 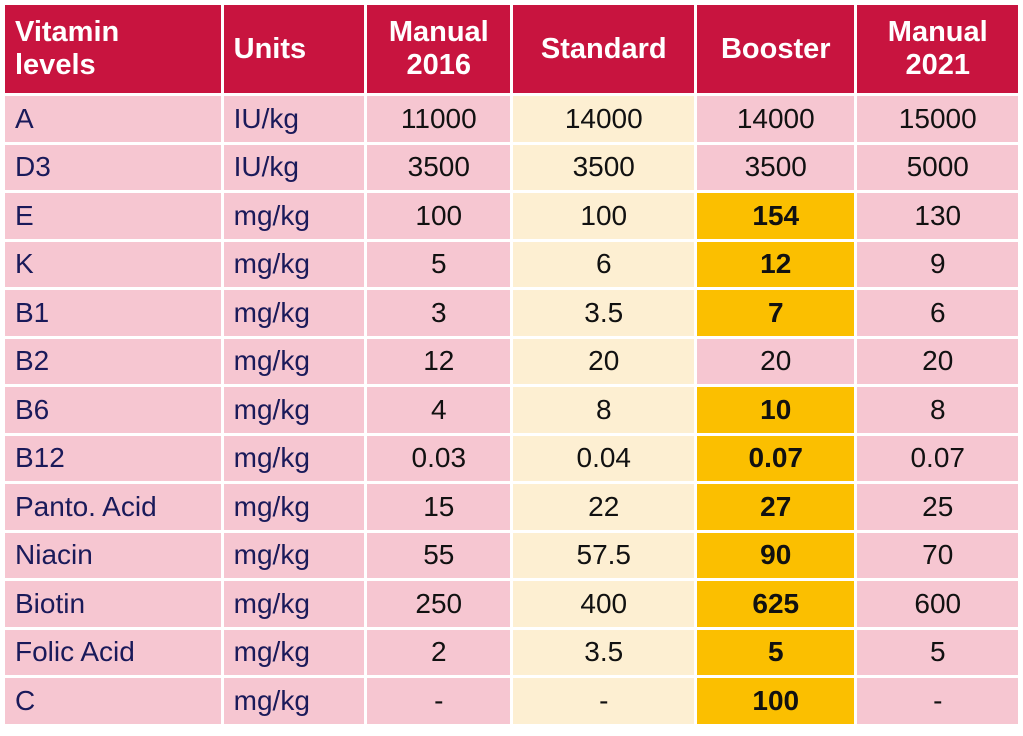 I want to click on cell-standard: 22, so click(x=604, y=507).